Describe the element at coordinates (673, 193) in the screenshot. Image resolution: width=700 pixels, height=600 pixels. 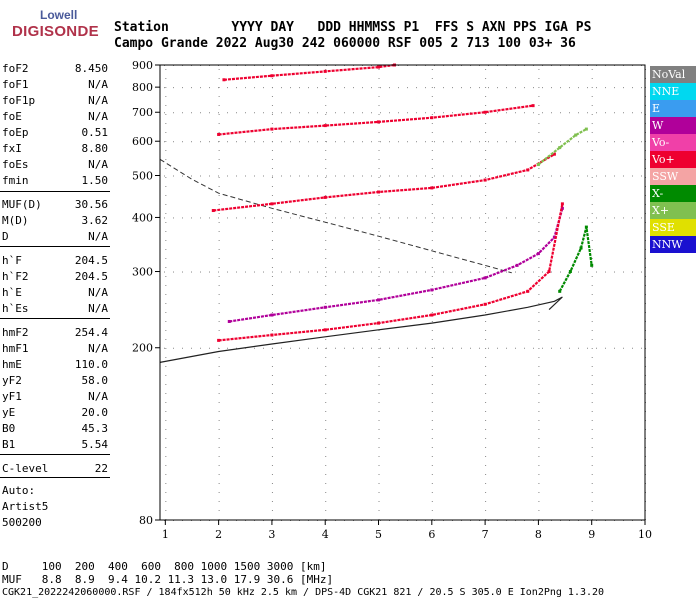
I see `legend-item: X-` at that location.